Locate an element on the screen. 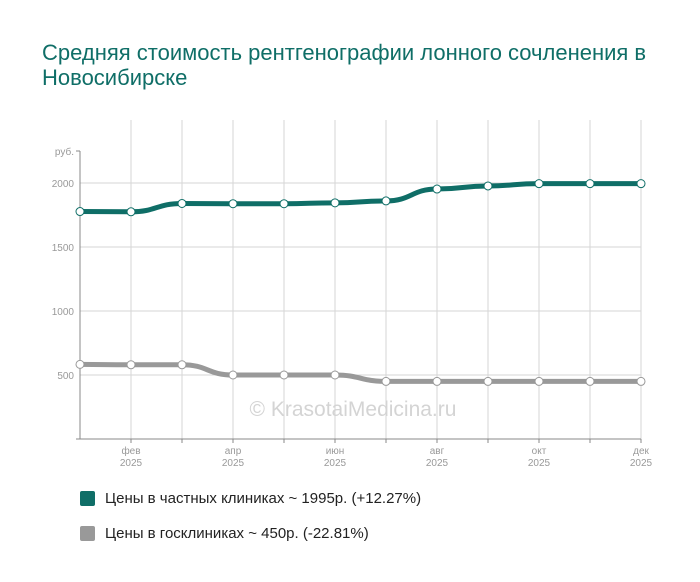 The height and width of the screenshot is (582, 700). y-tick-label: 2000 is located at coordinates (63, 184).